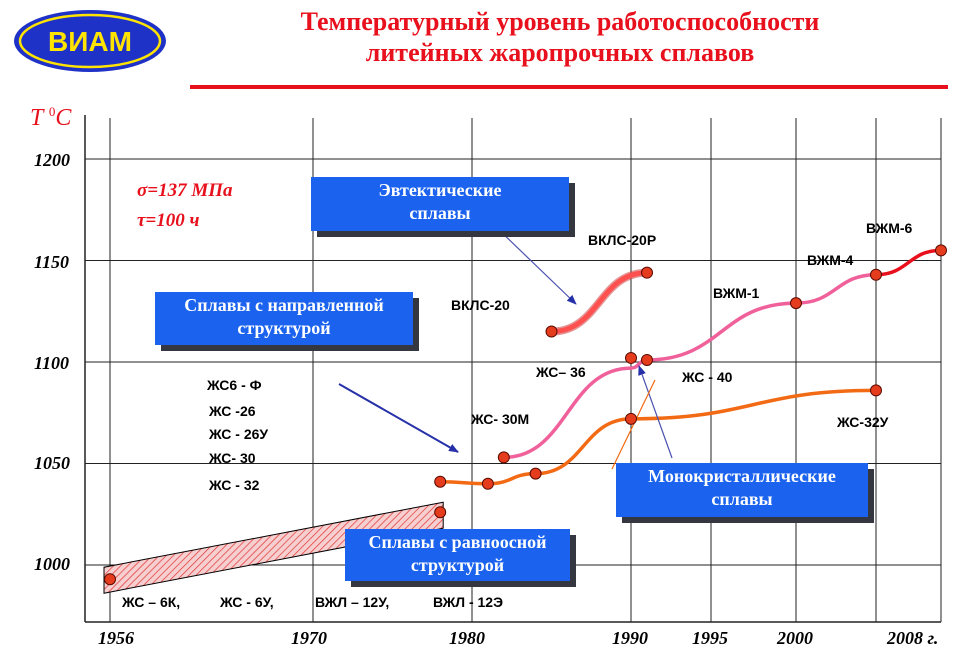 This screenshot has height=666, width=957. I want to click on title-underline, so click(569, 87).